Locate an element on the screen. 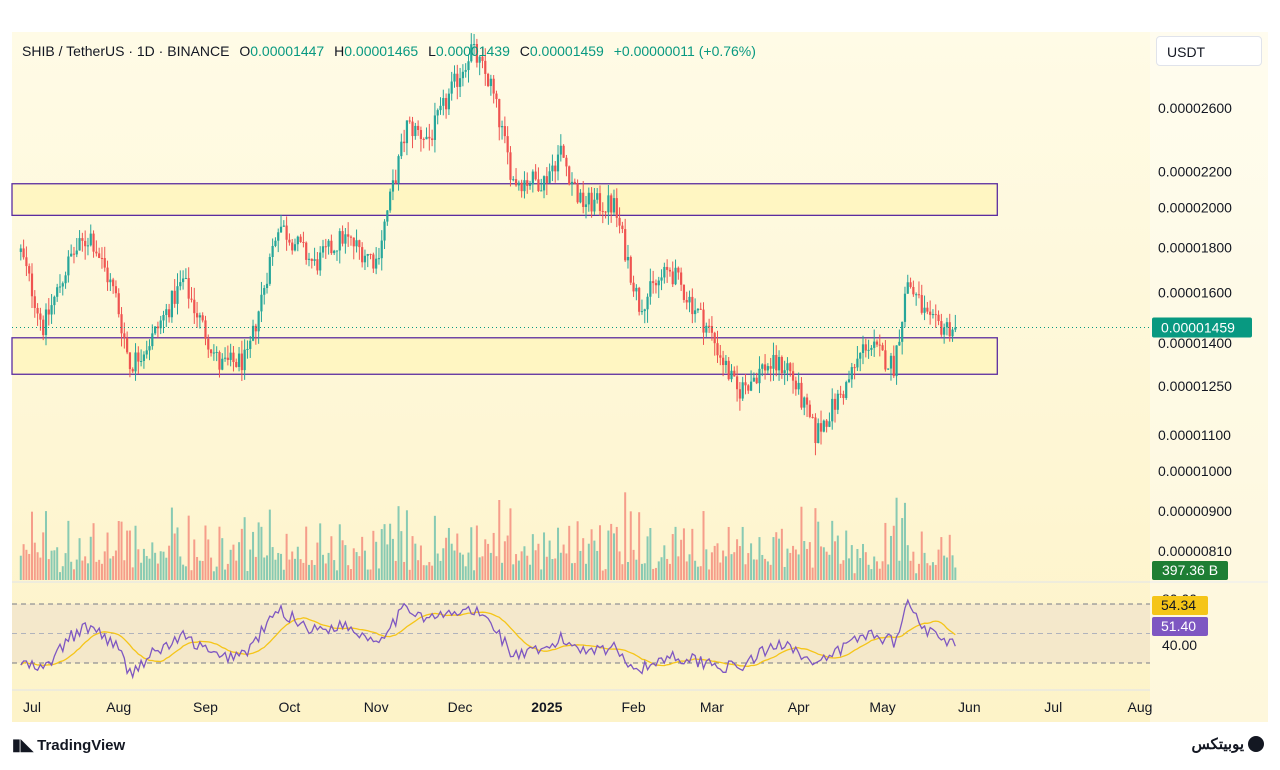 The image size is (1280, 770). tradingview-logo: ▮◣ TradingView is located at coordinates (68, 745).